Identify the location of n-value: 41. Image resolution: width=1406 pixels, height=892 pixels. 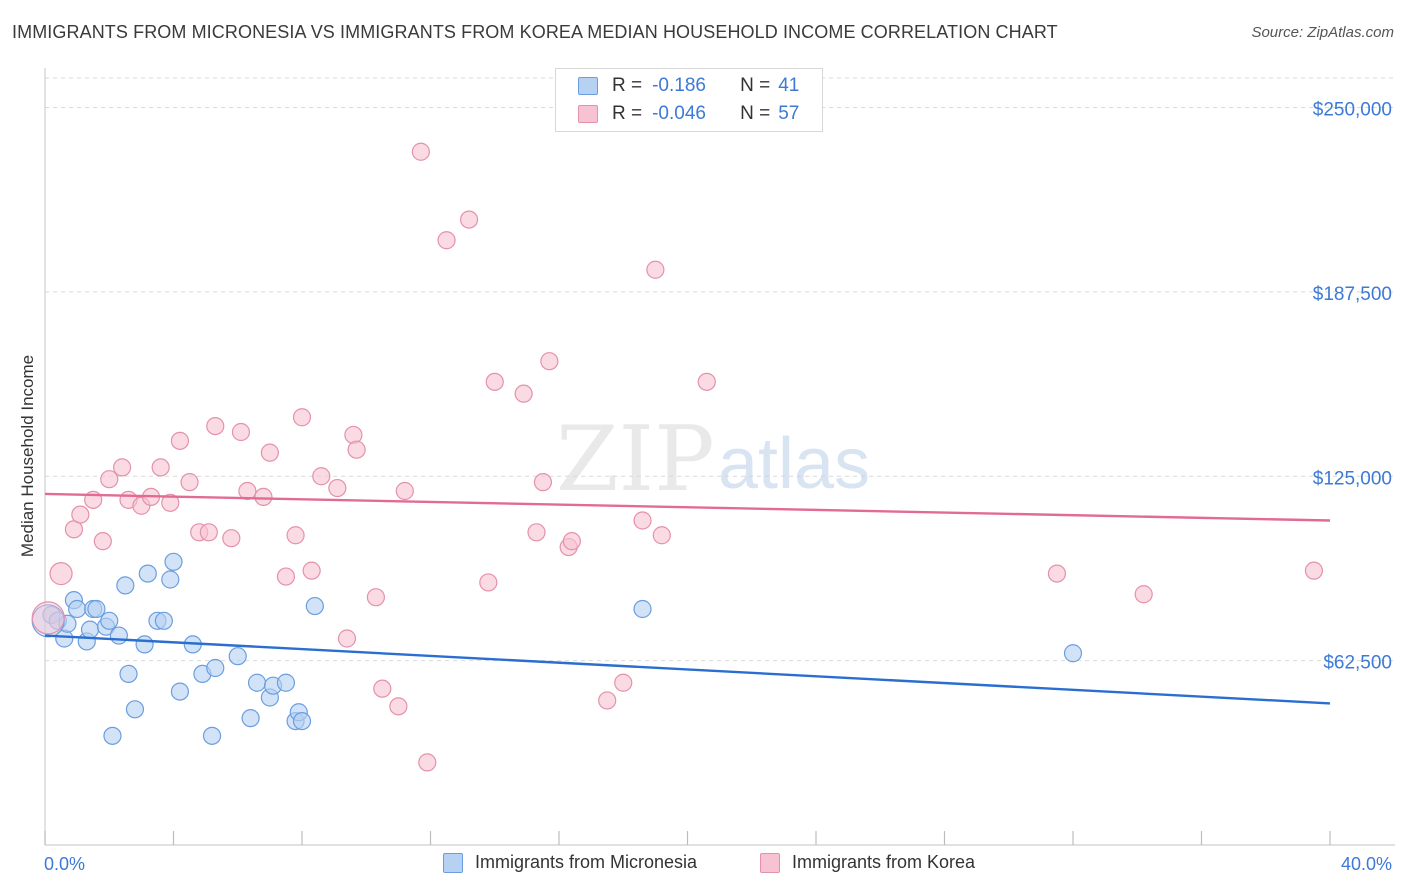
(789, 85).